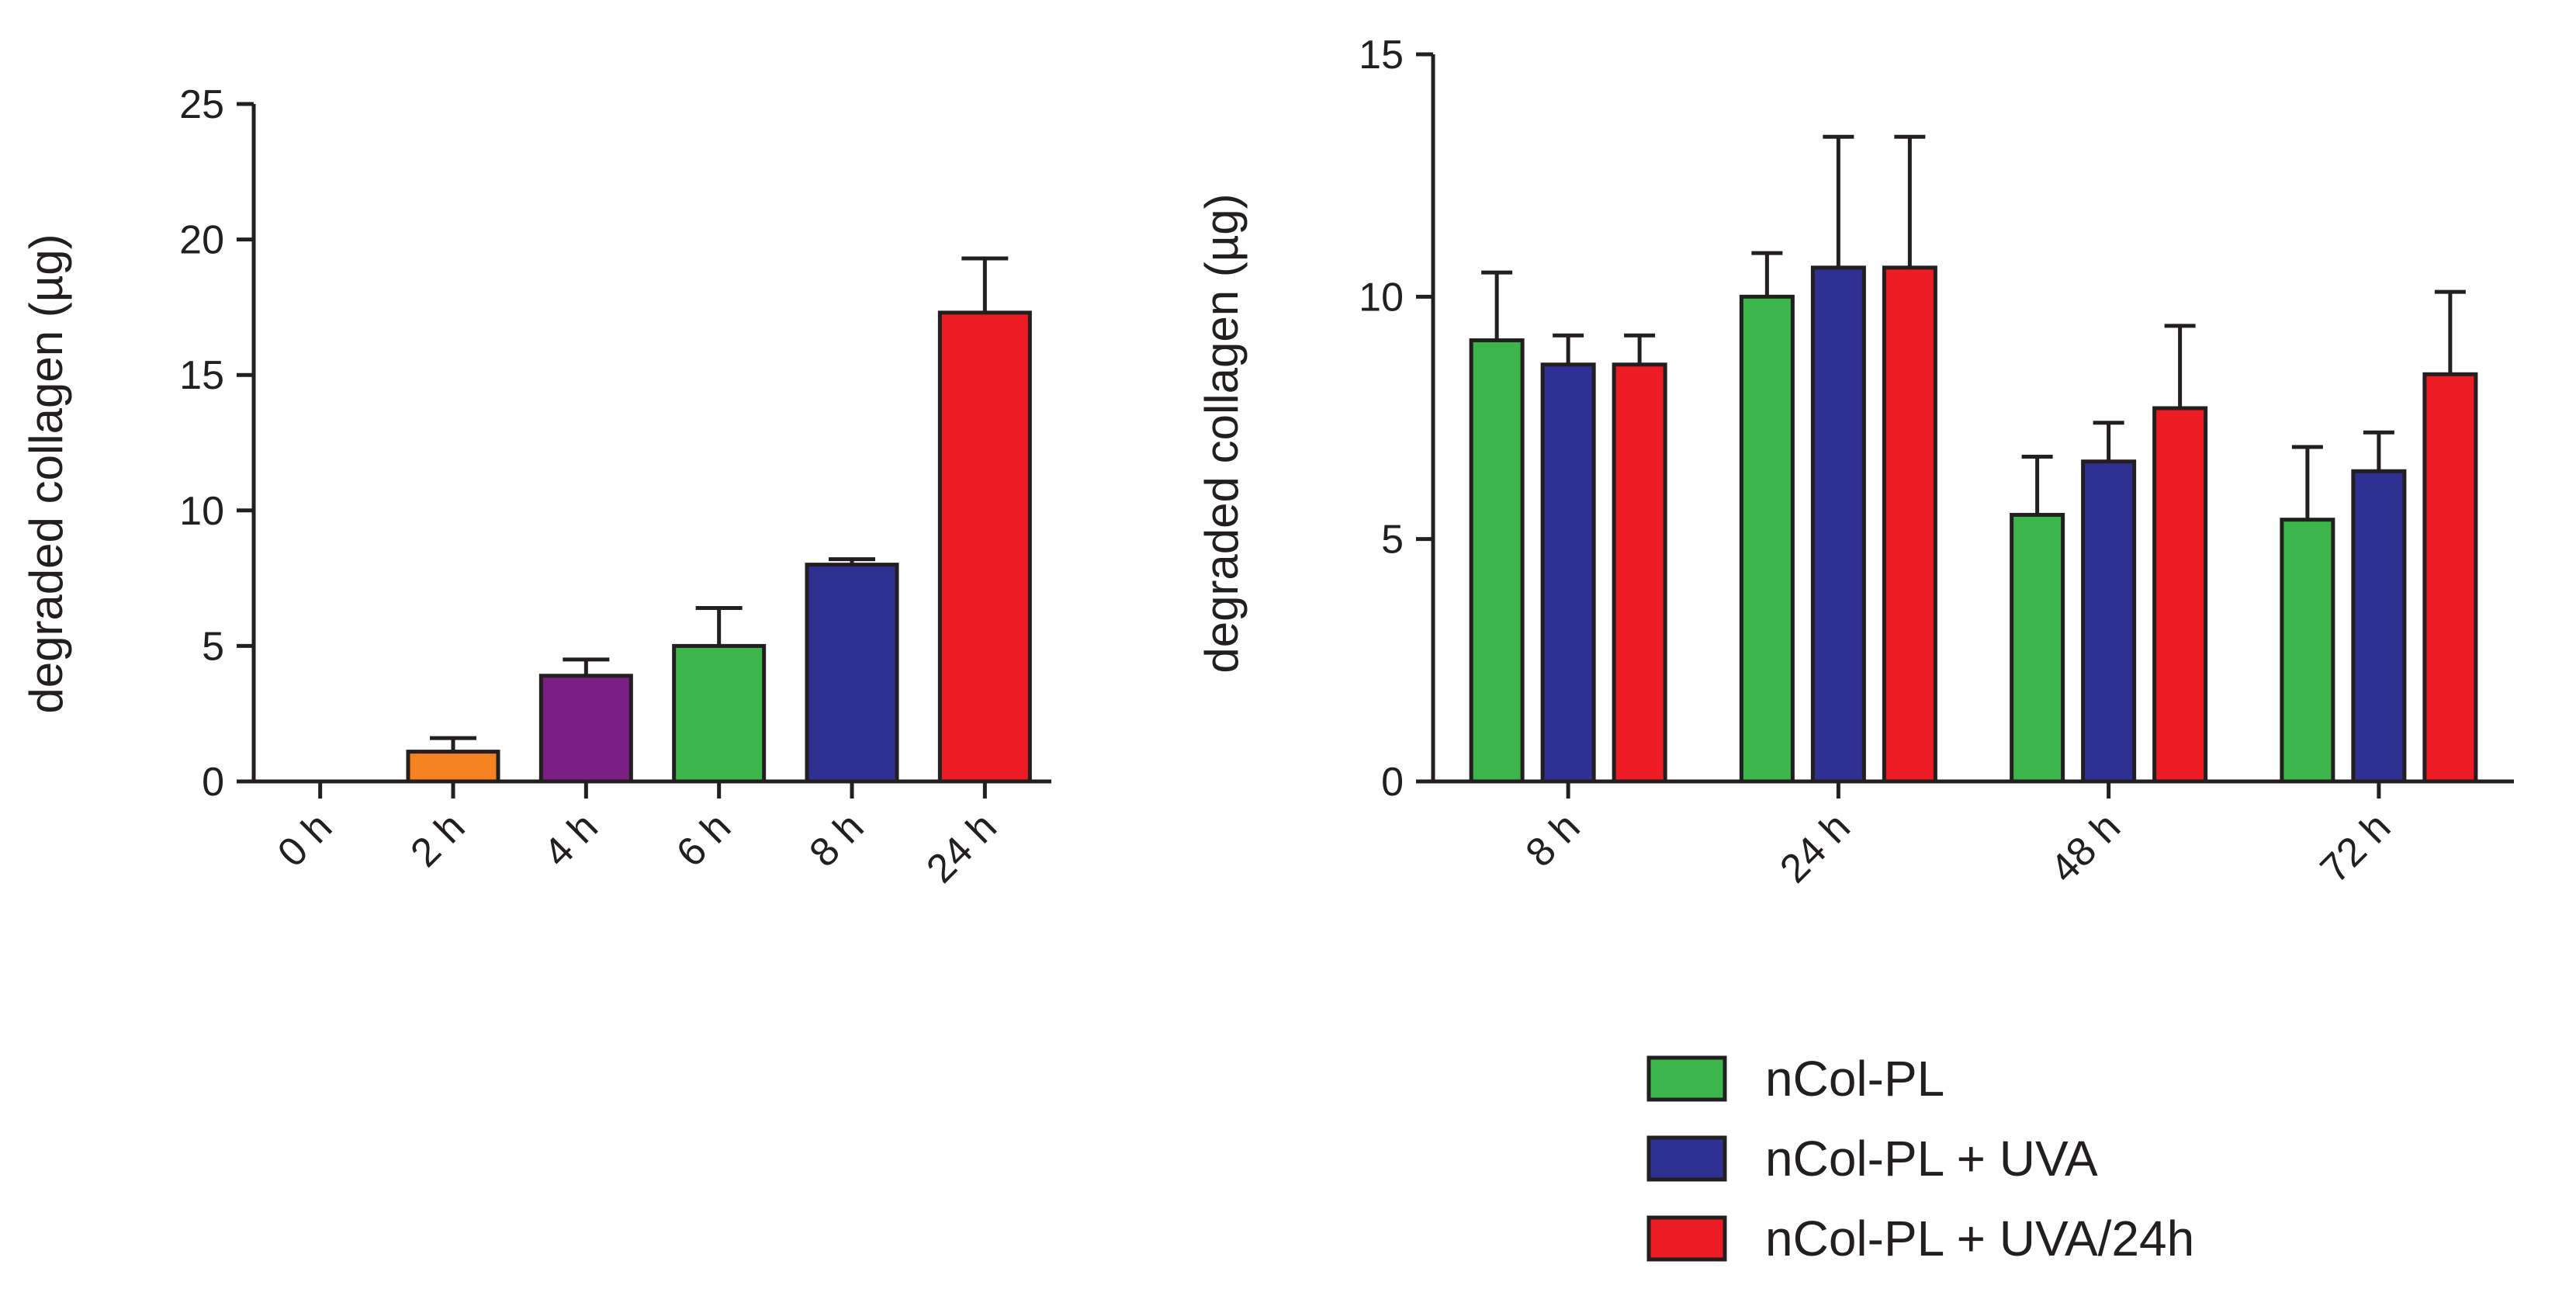  I want to click on bar-2h, so click(453, 767).